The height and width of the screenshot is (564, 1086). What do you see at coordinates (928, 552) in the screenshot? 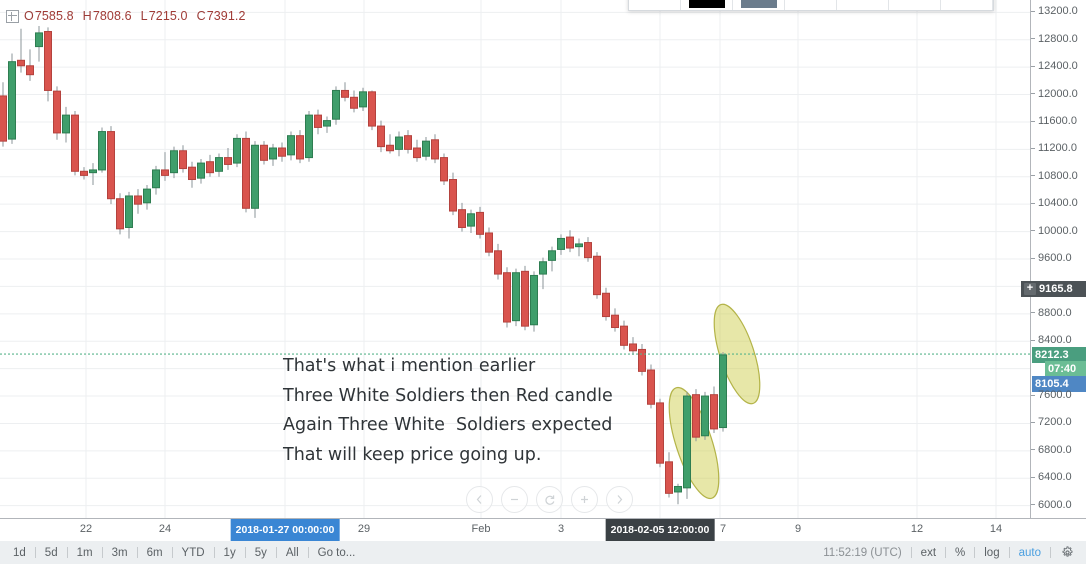
I see `option-button-ext: ext` at bounding box center [928, 552].